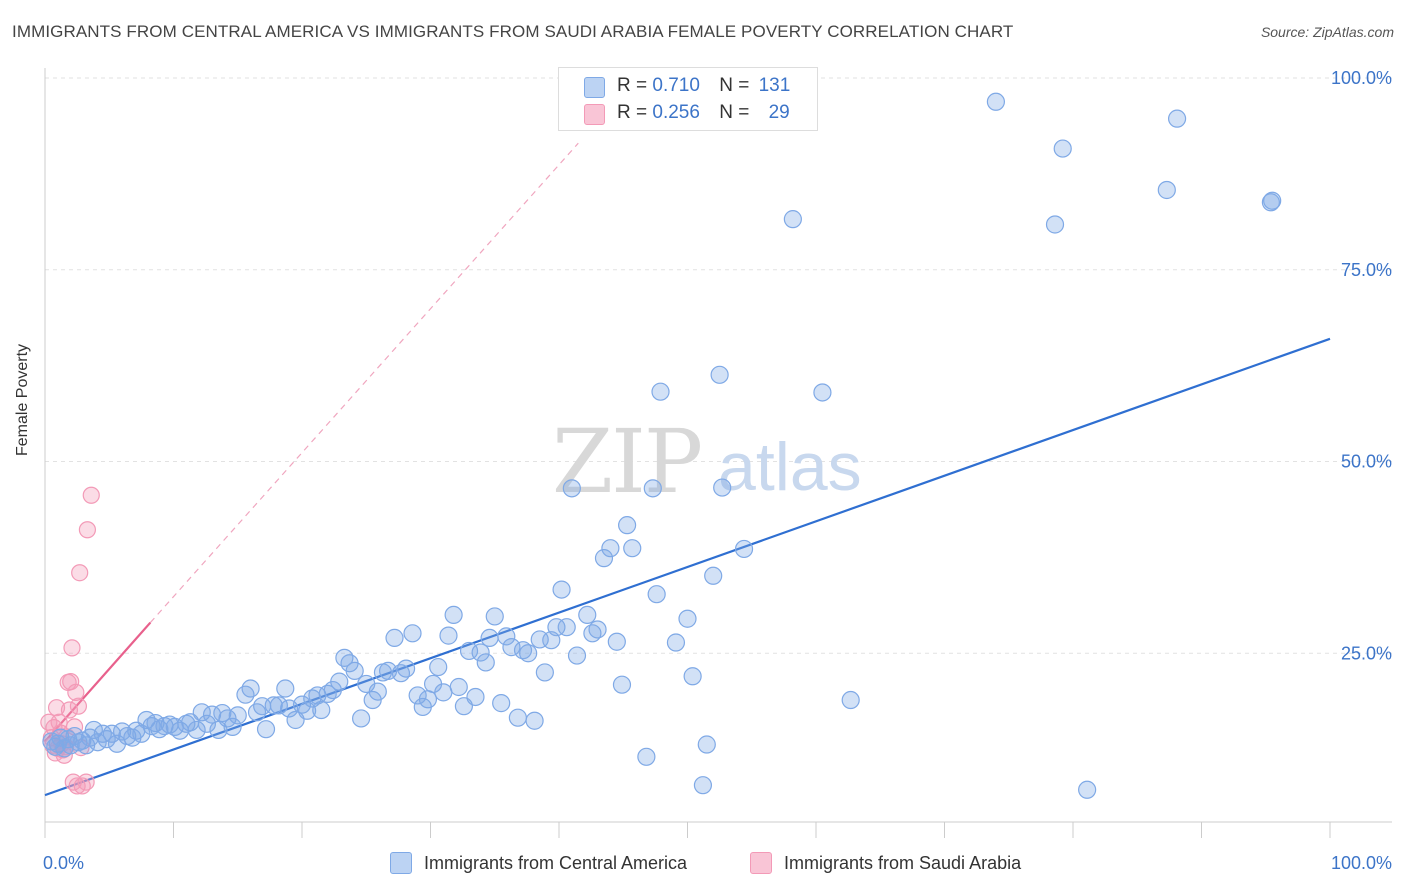  Describe the element at coordinates (98, 682) in the screenshot. I see `trend-line-saudi-arabia` at that location.